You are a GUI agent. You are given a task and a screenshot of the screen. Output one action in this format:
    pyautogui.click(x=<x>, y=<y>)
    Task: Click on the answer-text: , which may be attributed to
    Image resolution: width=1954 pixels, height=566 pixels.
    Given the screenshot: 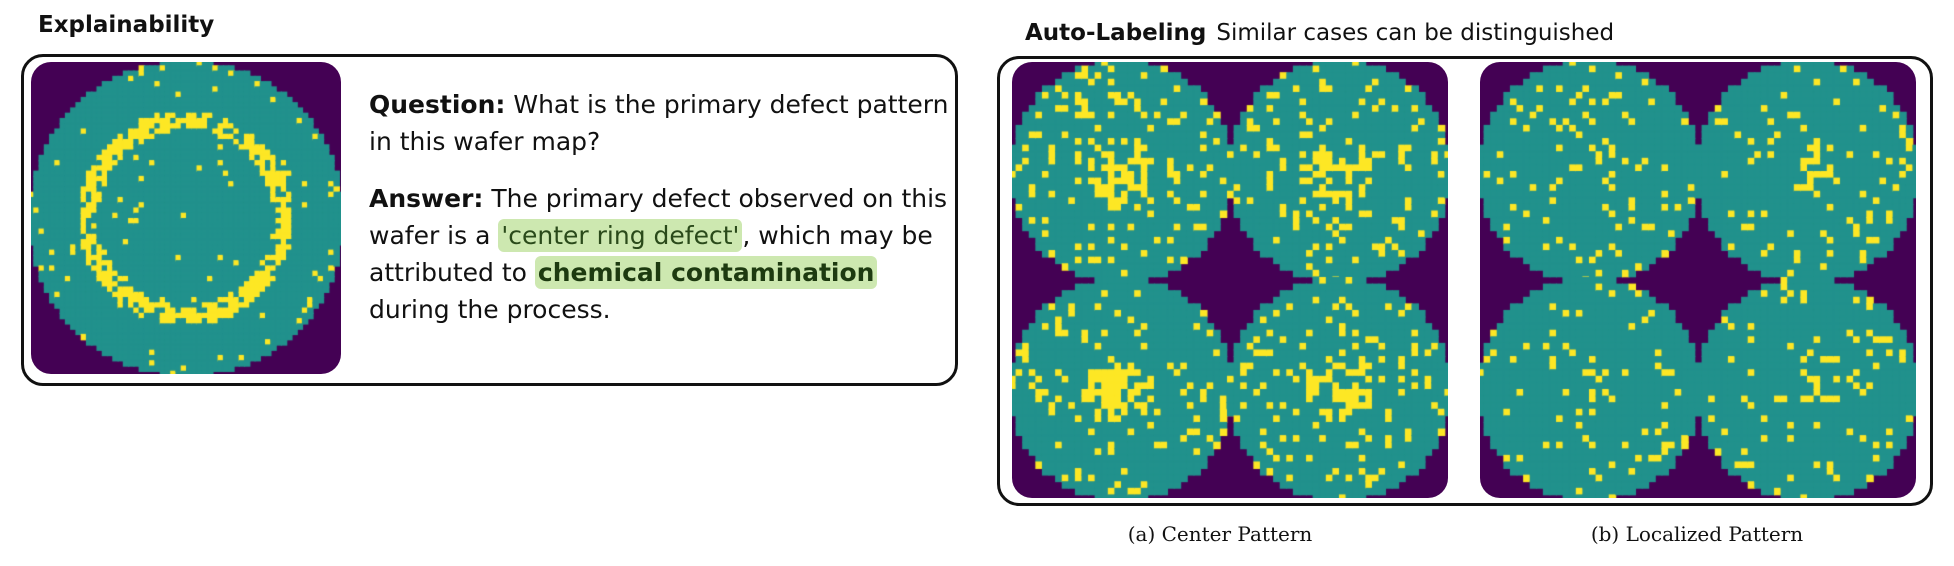 What is the action you would take?
    pyautogui.click(x=651, y=254)
    